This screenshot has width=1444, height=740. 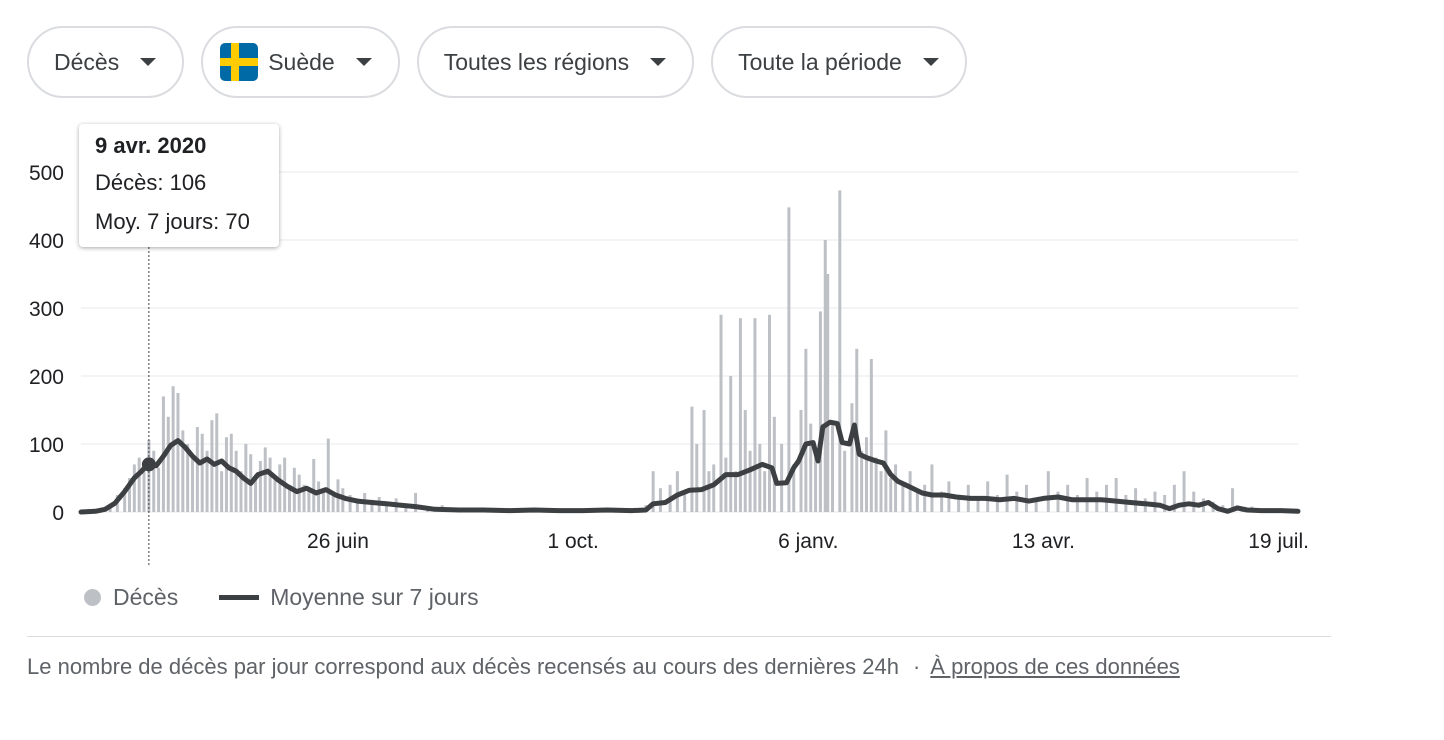 I want to click on average-legend-swatch, so click(x=239, y=597).